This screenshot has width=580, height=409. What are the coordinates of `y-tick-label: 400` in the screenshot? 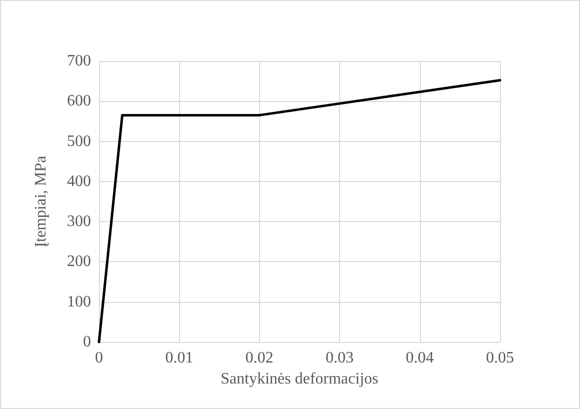 It's located at (79, 181).